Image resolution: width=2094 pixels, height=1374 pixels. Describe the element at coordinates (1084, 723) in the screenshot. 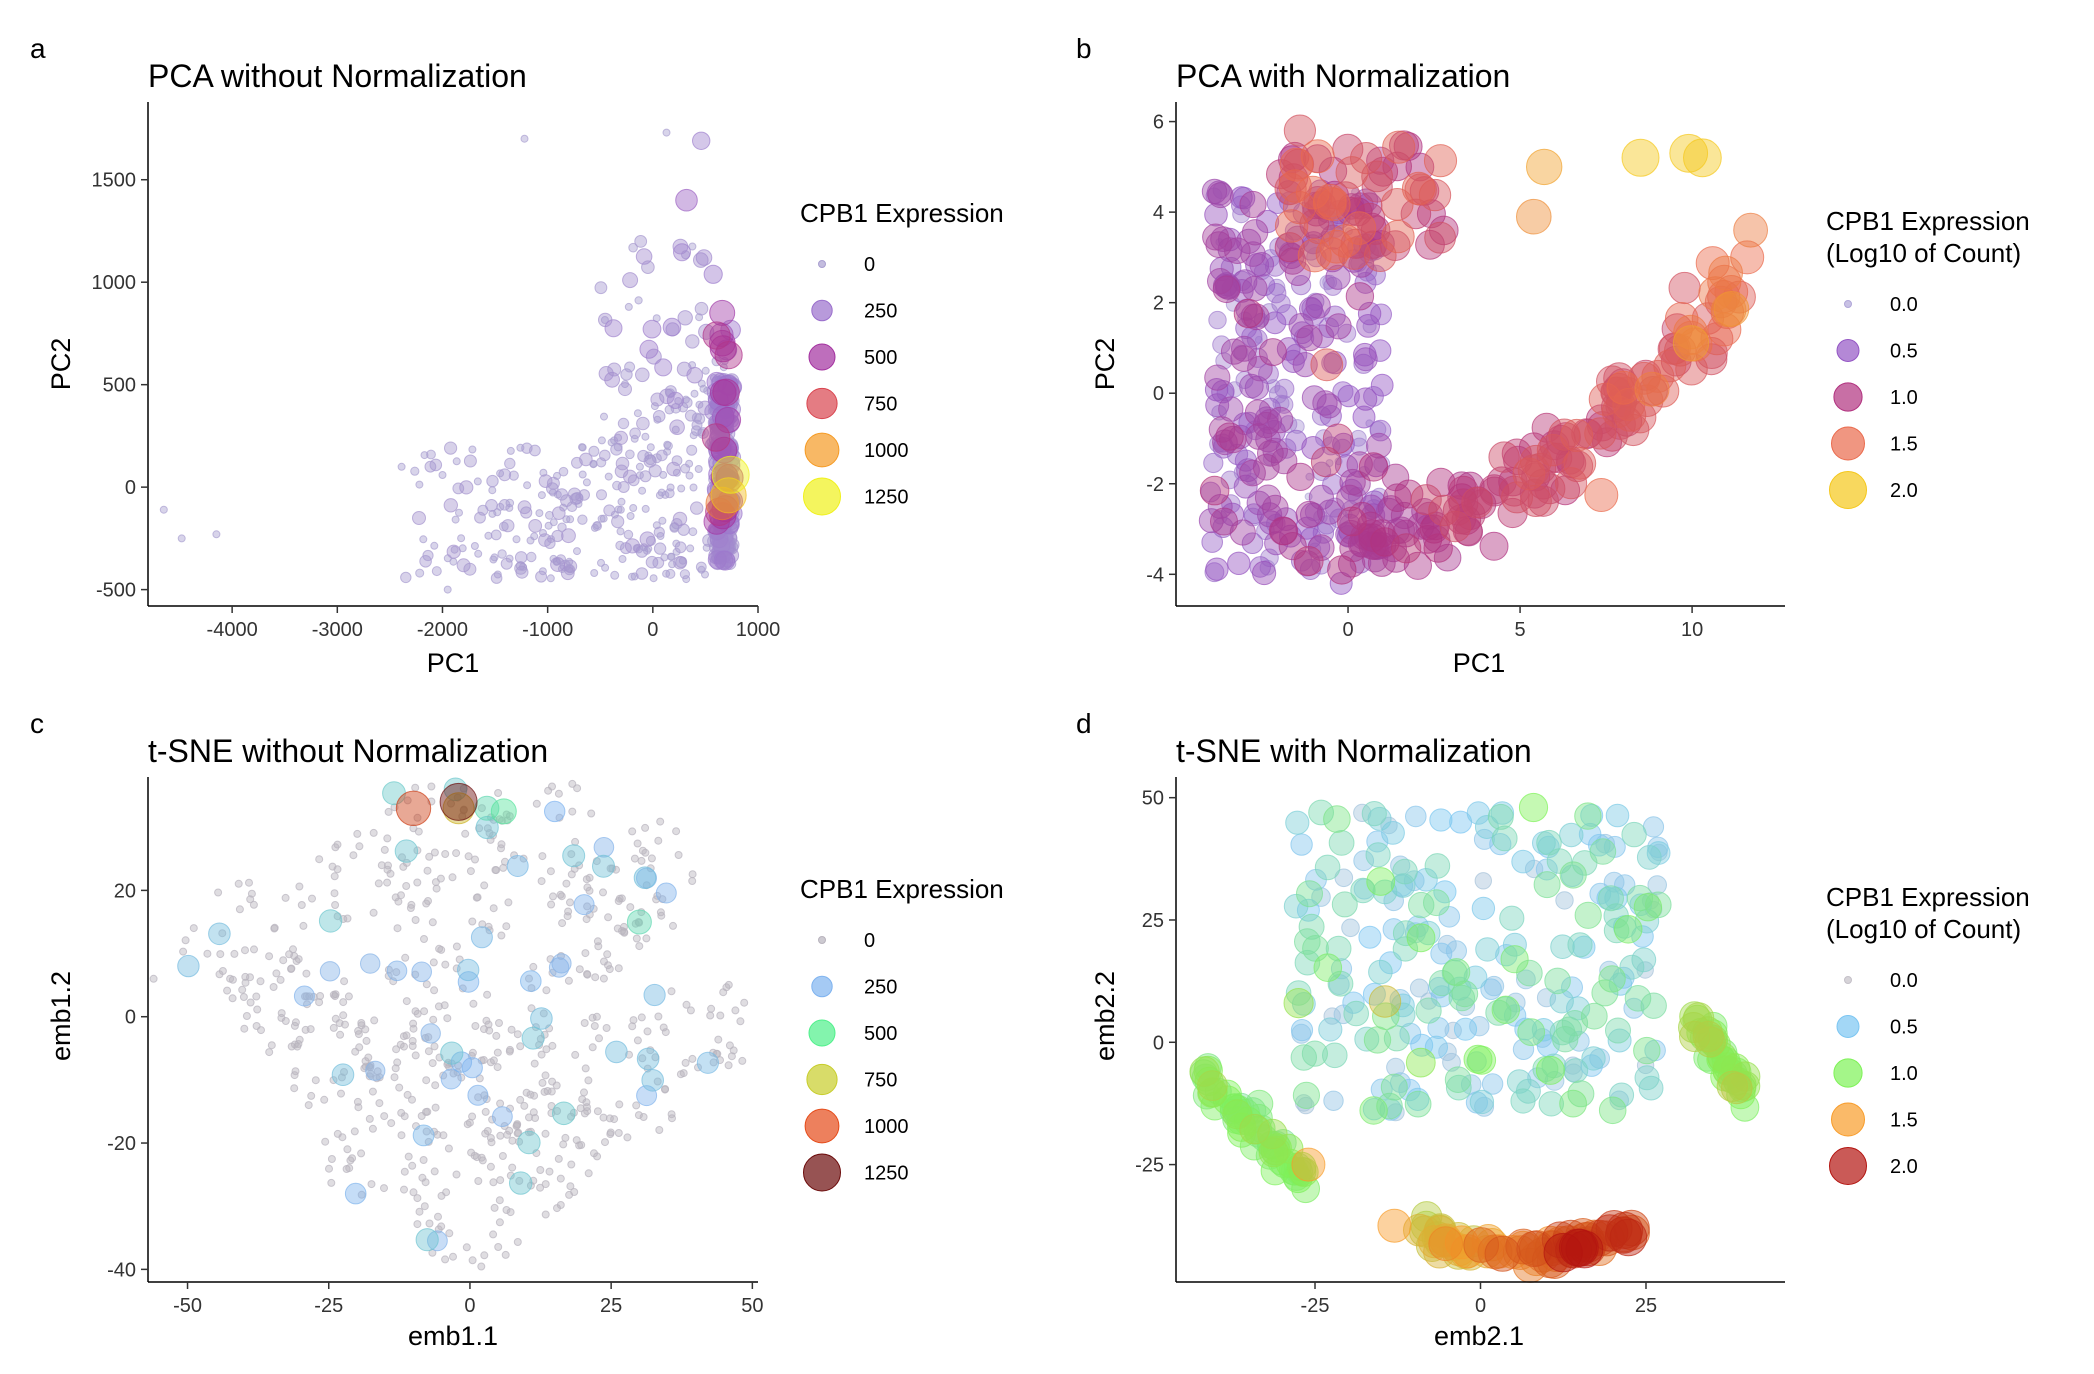

I see `panel-letter: d` at that location.